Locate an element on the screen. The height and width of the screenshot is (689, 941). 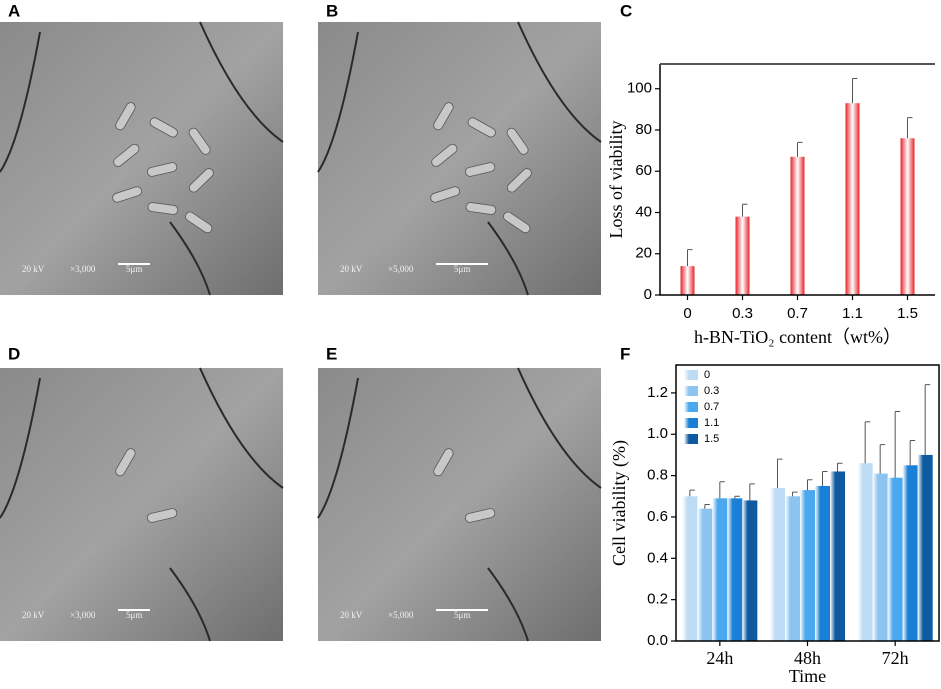
legend-label: 0.3 is located at coordinates (711, 391).